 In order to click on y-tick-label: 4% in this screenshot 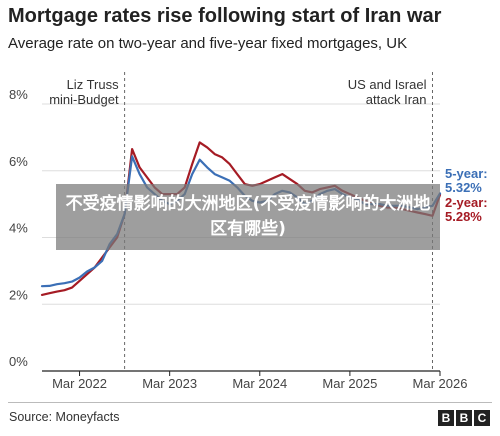, I will do `click(18, 228)`.